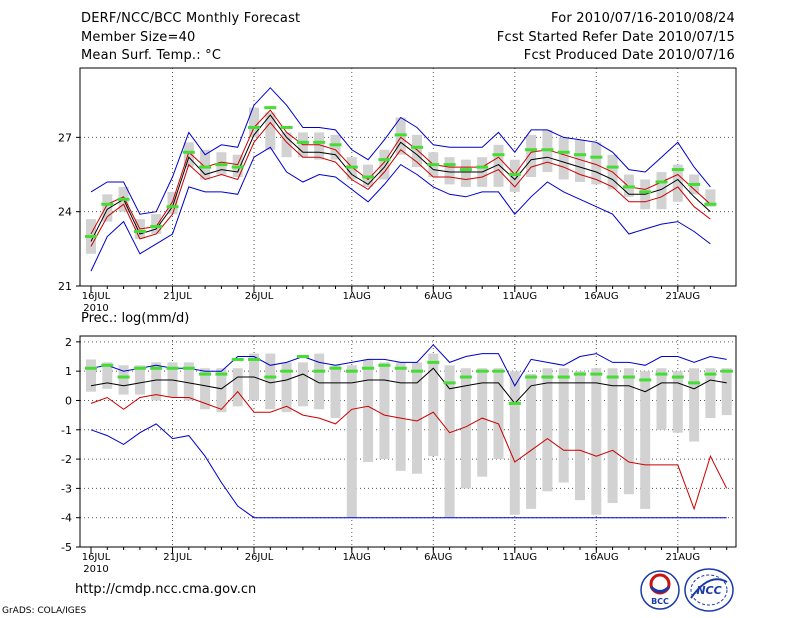 The image size is (800, 618). Describe the element at coordinates (408, 365) in the screenshot. I see `prec-upper-line` at that location.